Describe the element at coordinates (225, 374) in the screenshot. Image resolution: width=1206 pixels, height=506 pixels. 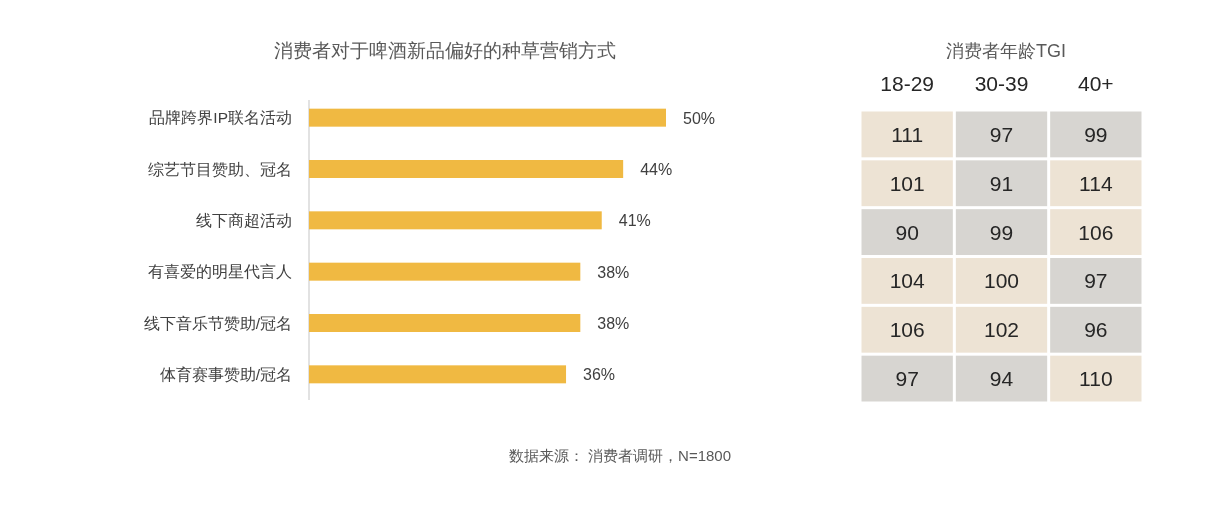
I see `y-tick-label: 体育赛事赞助/冠名` at that location.